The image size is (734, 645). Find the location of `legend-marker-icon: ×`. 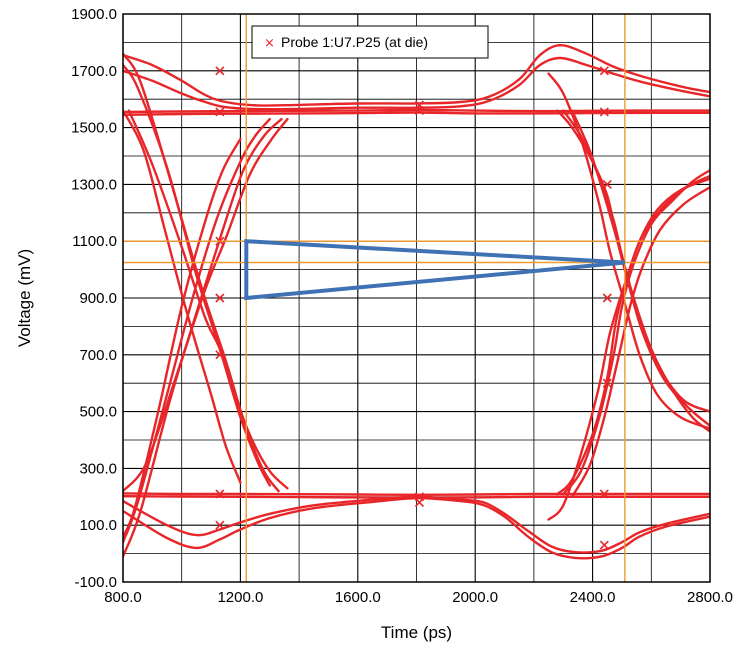

legend-marker-icon: × is located at coordinates (269, 43).